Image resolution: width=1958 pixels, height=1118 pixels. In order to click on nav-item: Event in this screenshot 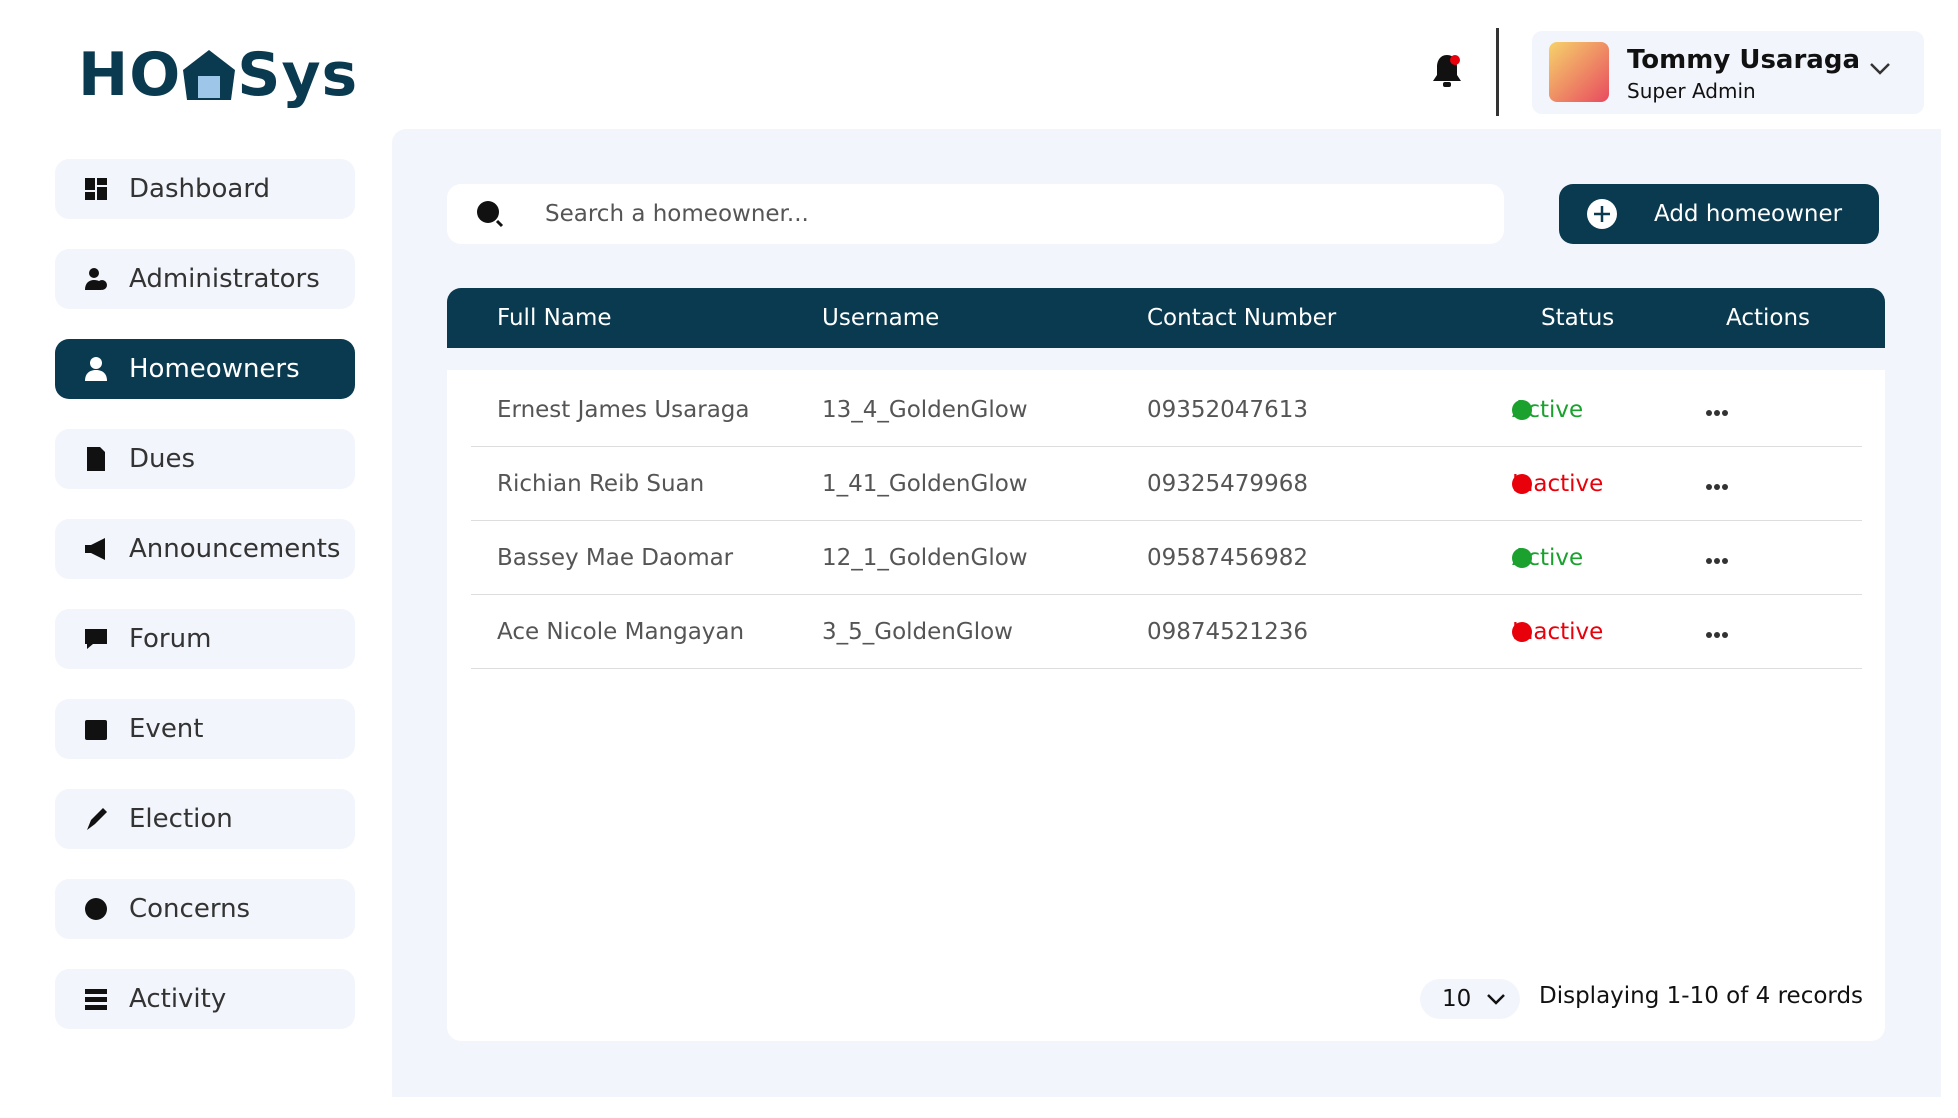, I will do `click(205, 729)`.